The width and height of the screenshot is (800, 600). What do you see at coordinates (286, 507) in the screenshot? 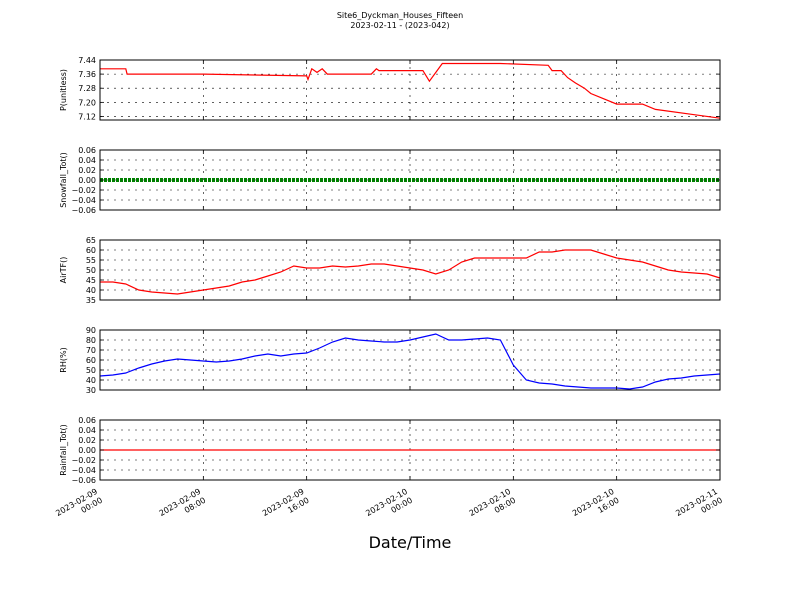
I see `x-tick-label: 2023-02-0916:00` at bounding box center [286, 507].